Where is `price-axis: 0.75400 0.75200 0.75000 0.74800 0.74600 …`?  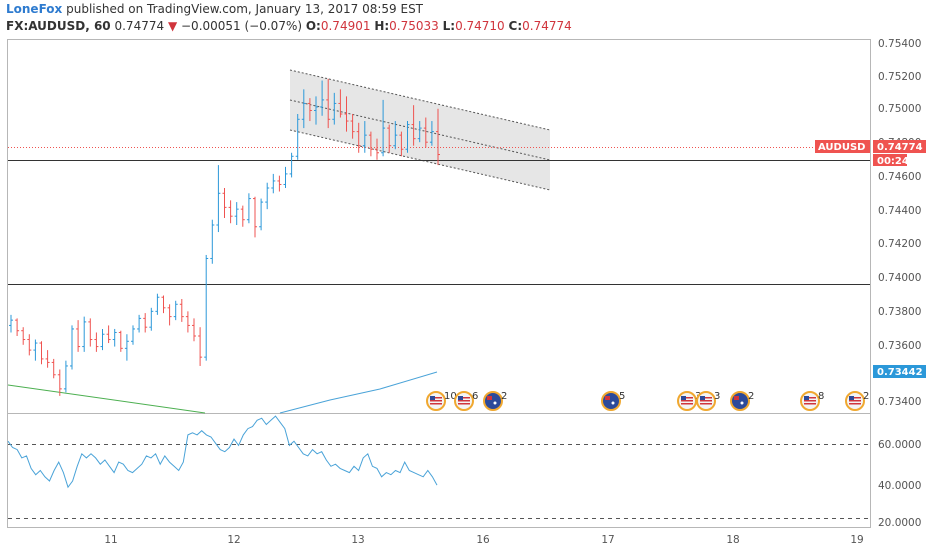 price-axis: 0.75400 0.75200 0.75000 0.74800 0.74600 … is located at coordinates (899, 223).